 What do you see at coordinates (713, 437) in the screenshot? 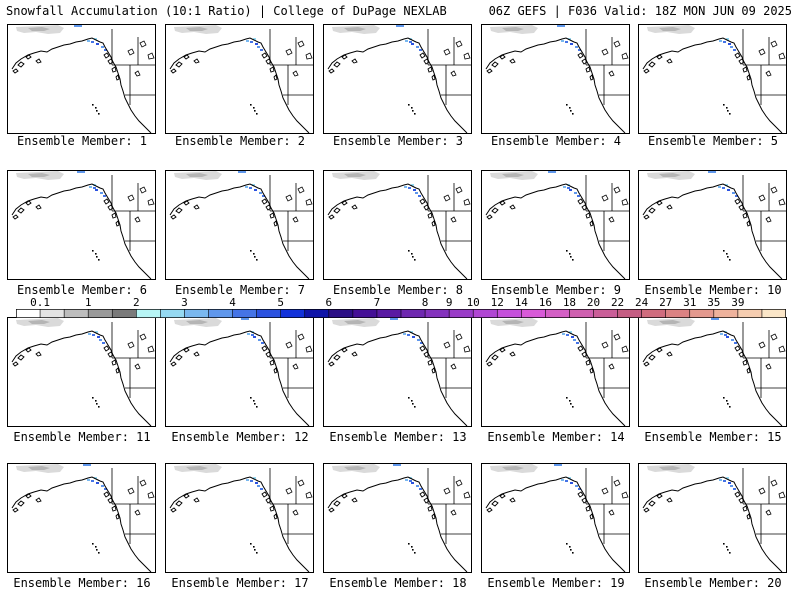
I see `ensemble-member-label: Ensemble Member: 15` at bounding box center [713, 437].